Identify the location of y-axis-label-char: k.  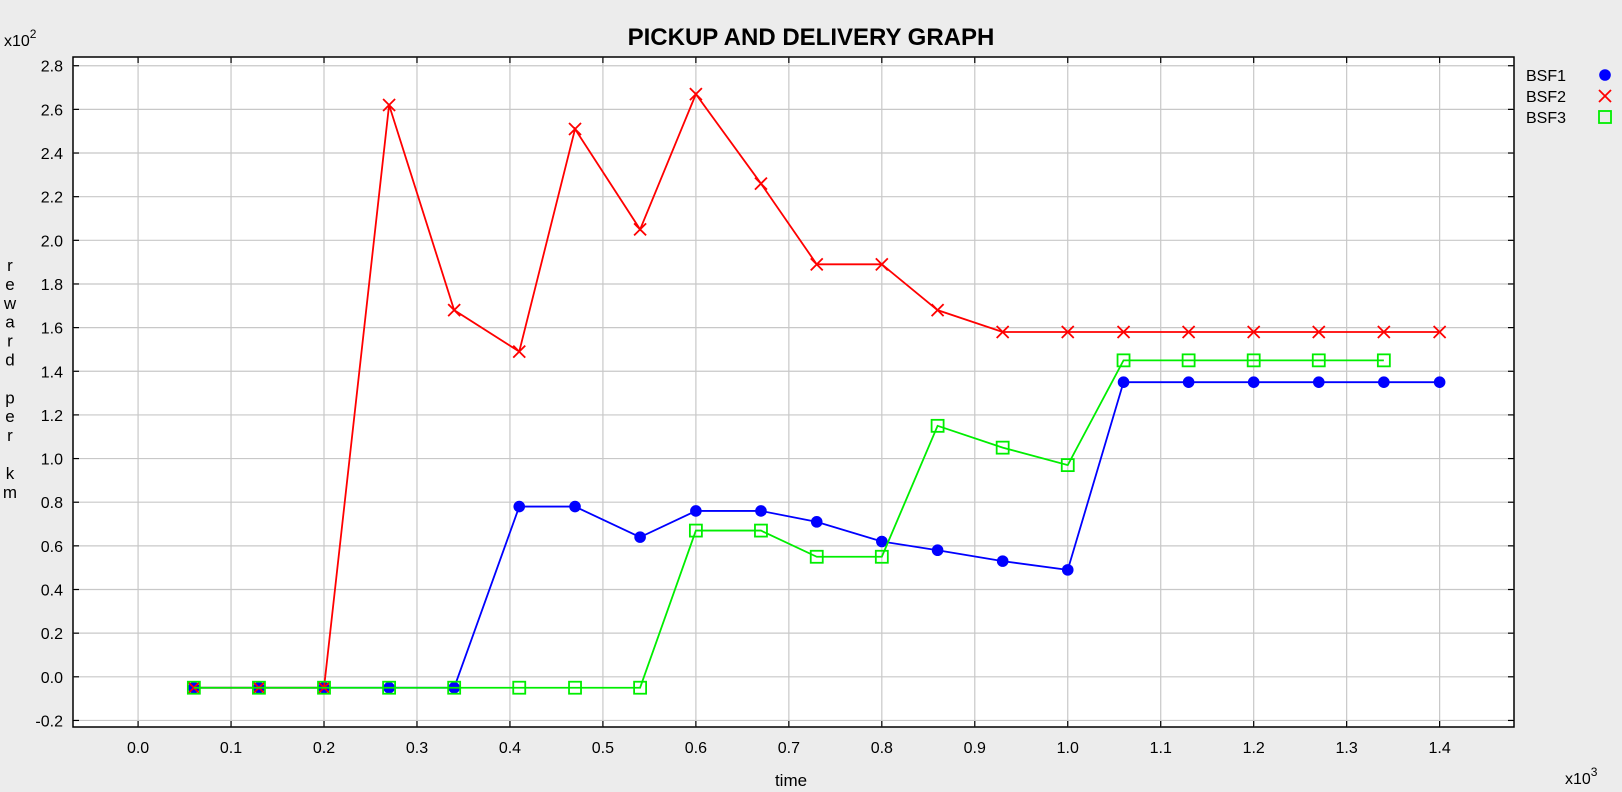
(10, 473).